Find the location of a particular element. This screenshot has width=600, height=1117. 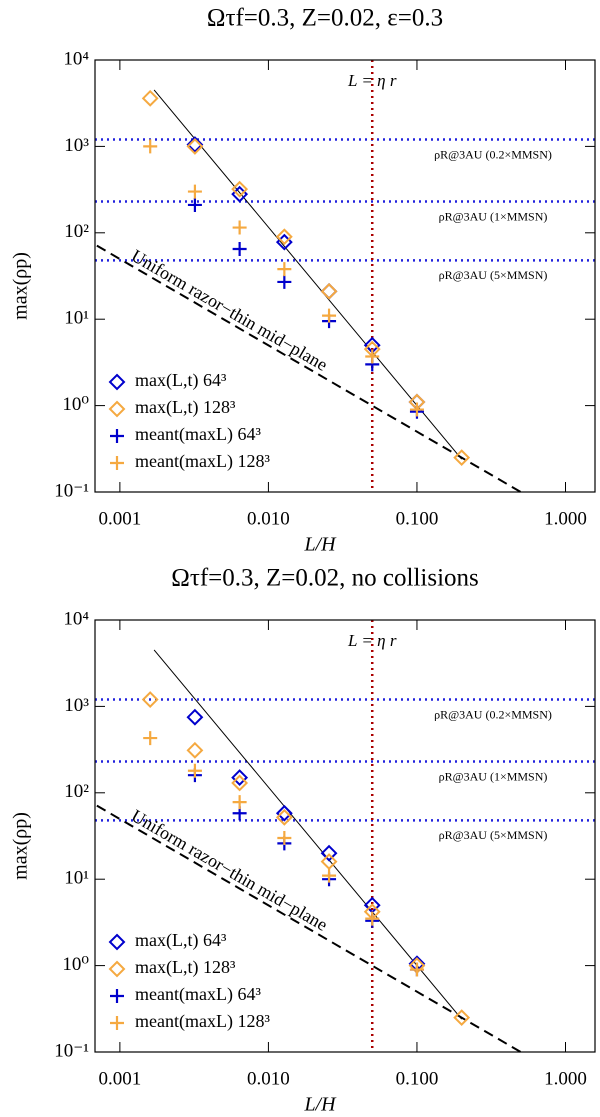

chart-title: Ωτf=0.3, Z=0.02, ε=0.3 is located at coordinates (325, 18).